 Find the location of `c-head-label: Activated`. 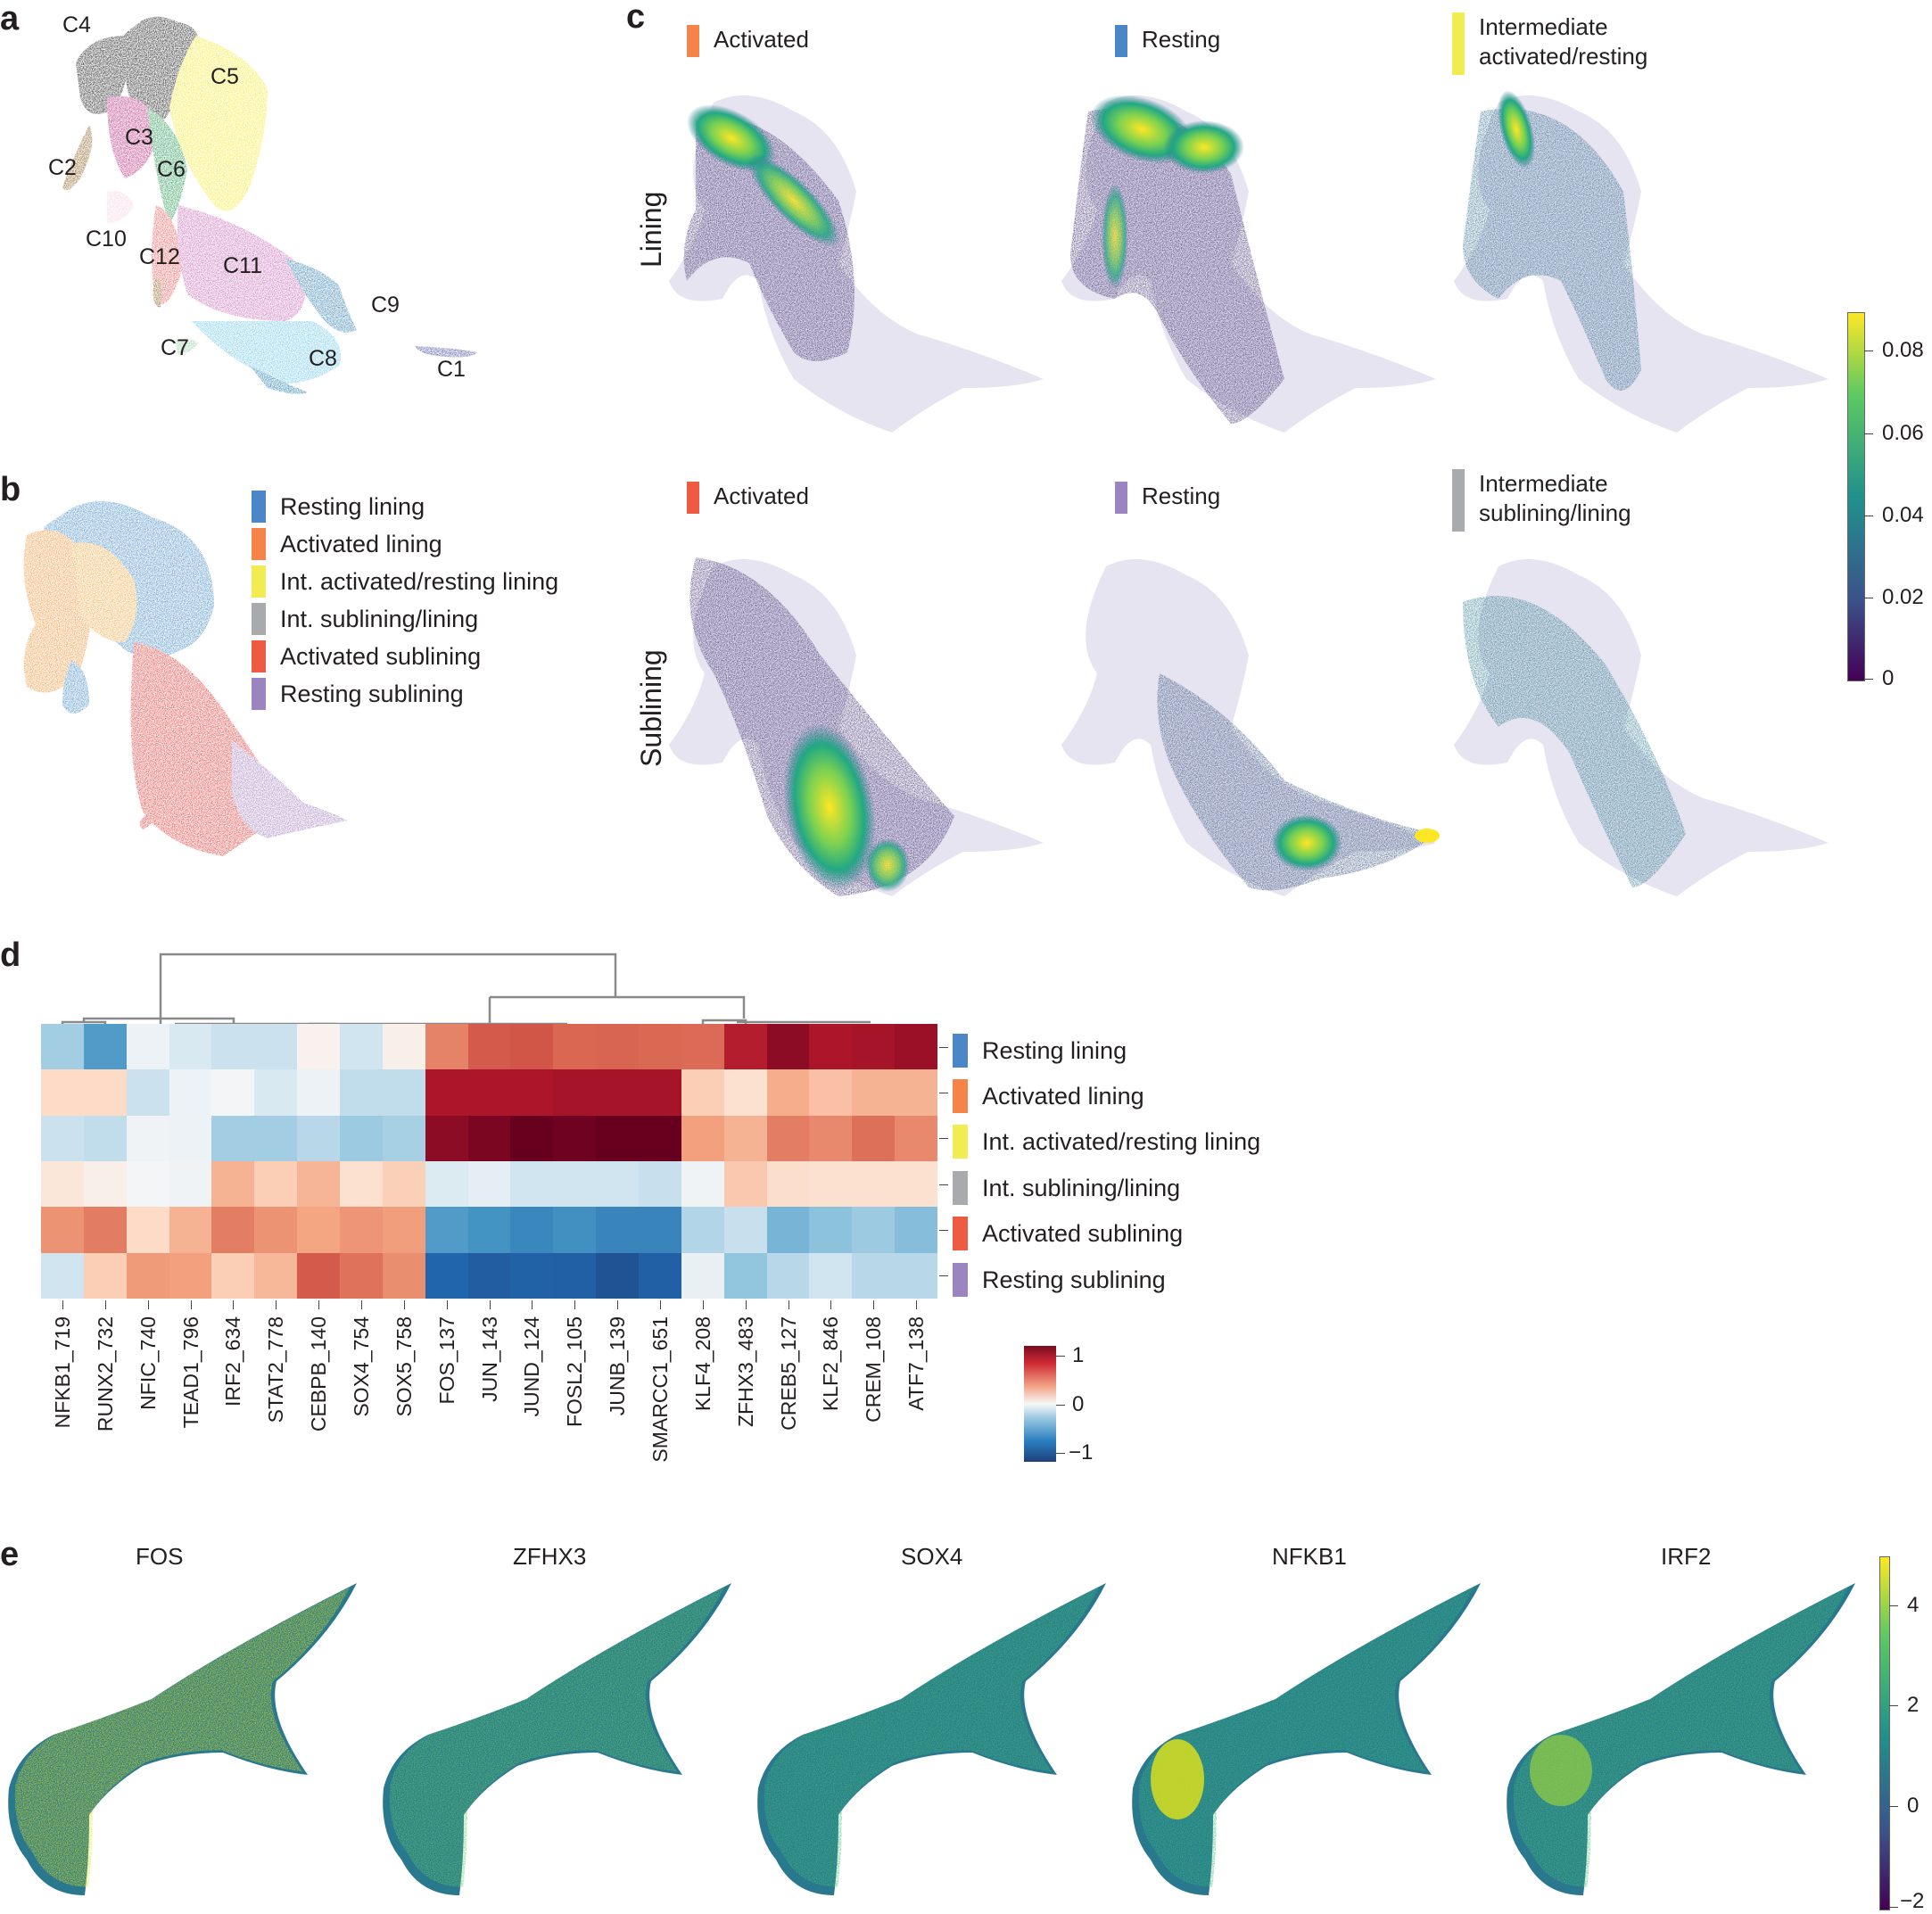

c-head-label: Activated is located at coordinates (761, 496).